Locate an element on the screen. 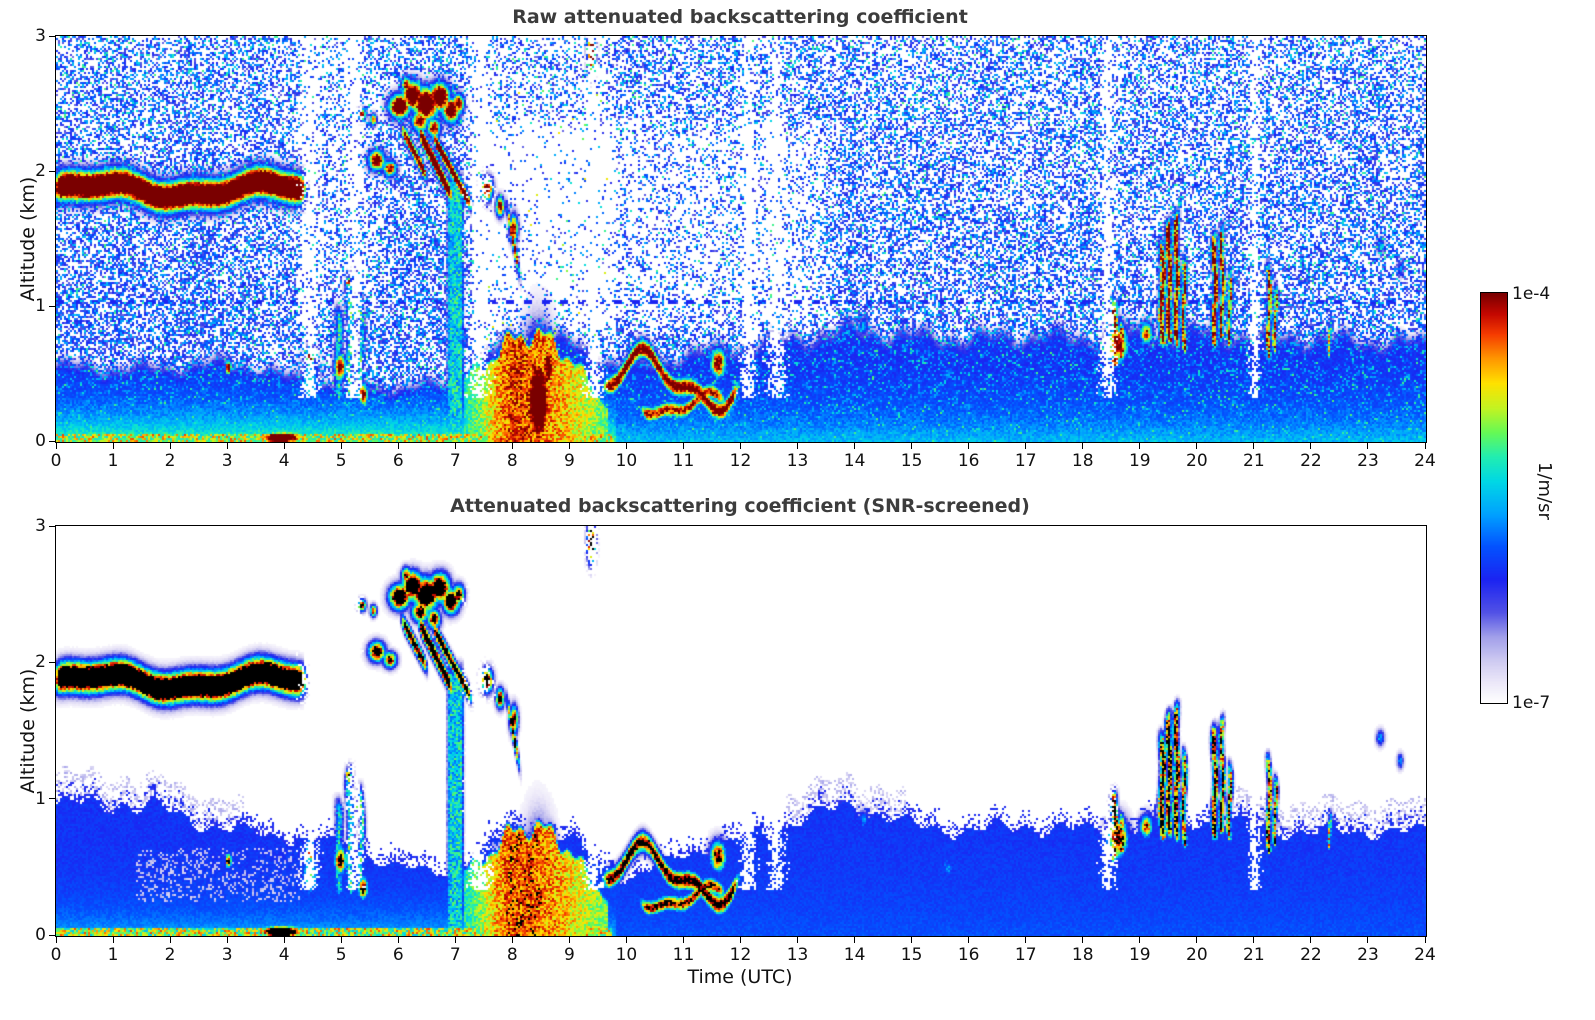 The width and height of the screenshot is (1595, 1020). x-tick-label: 17 is located at coordinates (1025, 955).